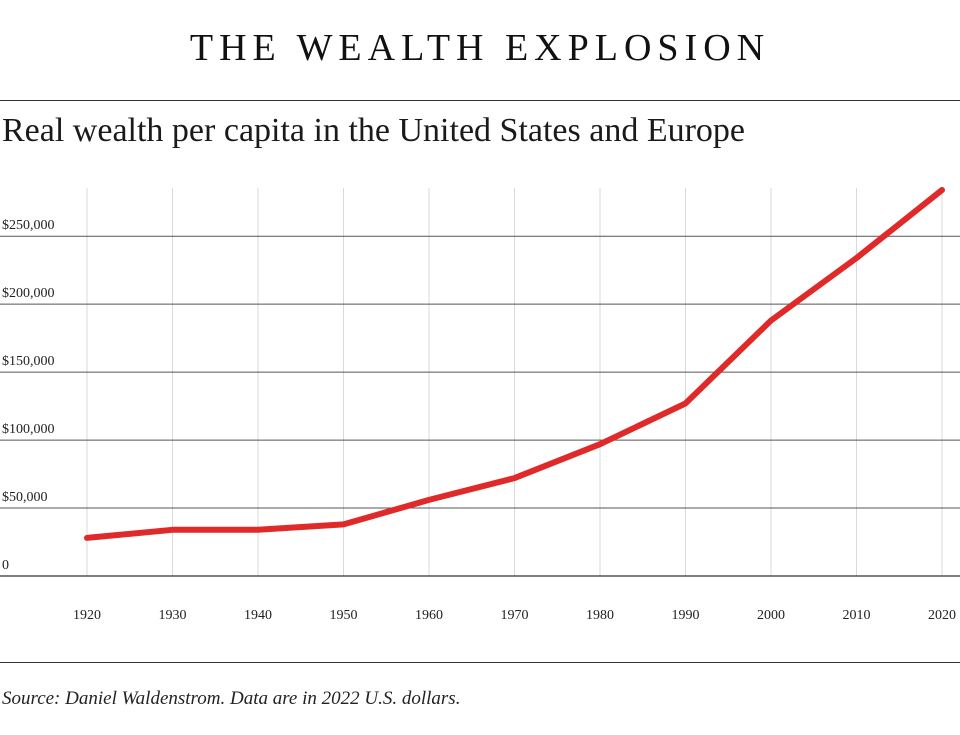 This screenshot has height=735, width=960. Describe the element at coordinates (600, 615) in the screenshot. I see `x-tick-label: 1980` at that location.